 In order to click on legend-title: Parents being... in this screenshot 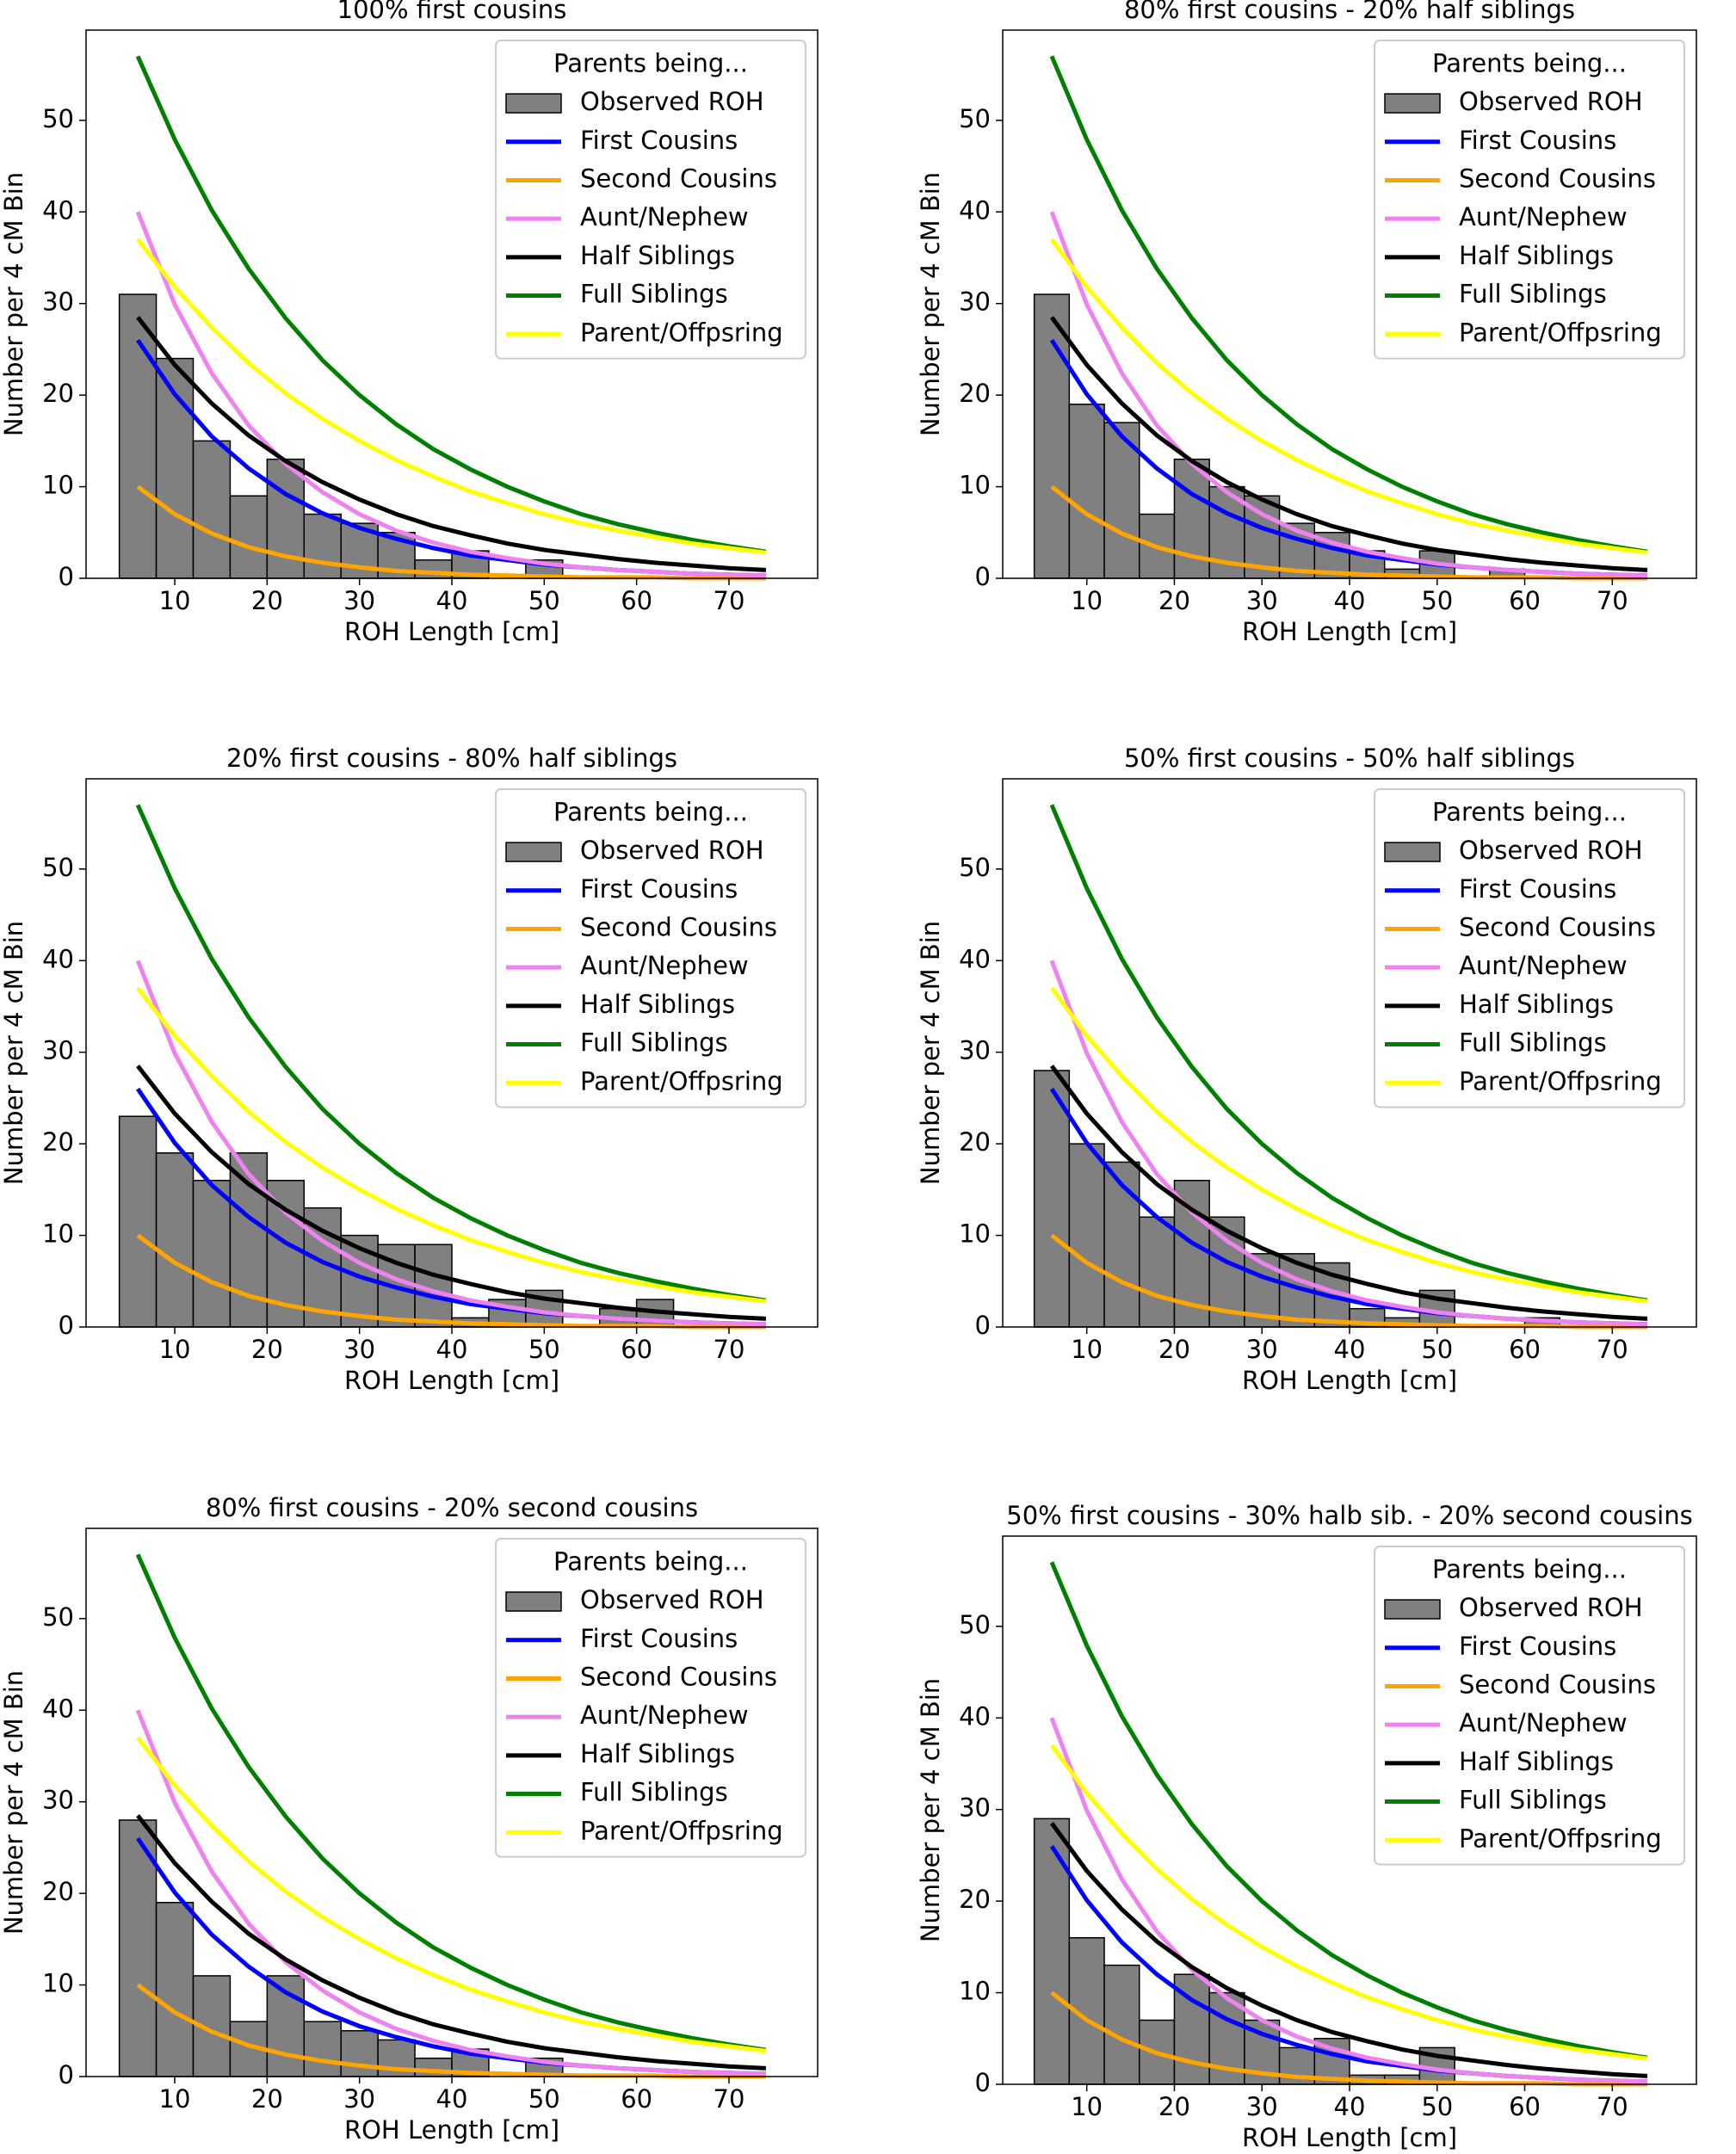, I will do `click(650, 1561)`.